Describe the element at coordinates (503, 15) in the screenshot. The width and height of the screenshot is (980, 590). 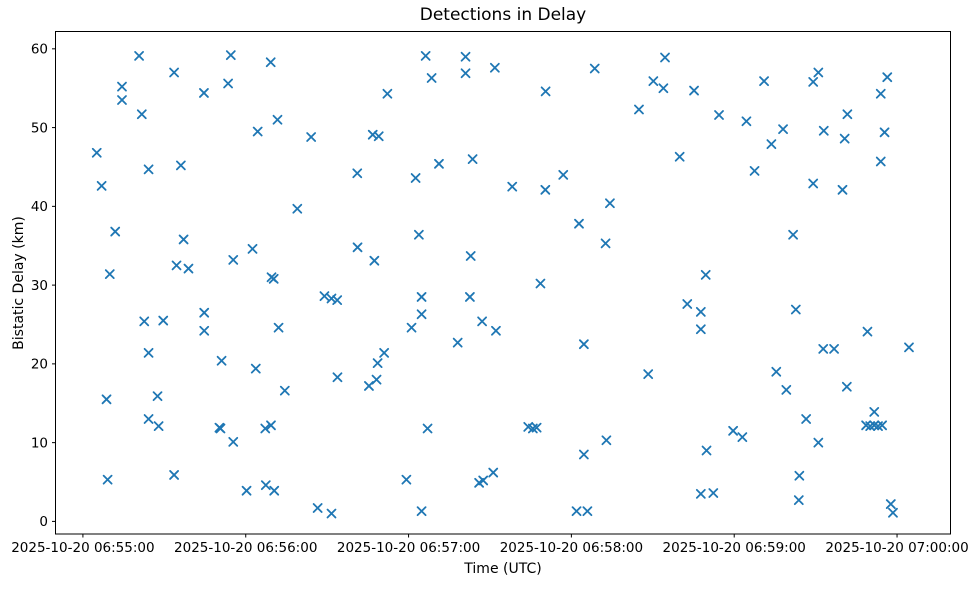
I see `chart-title: Detections in Delay` at that location.